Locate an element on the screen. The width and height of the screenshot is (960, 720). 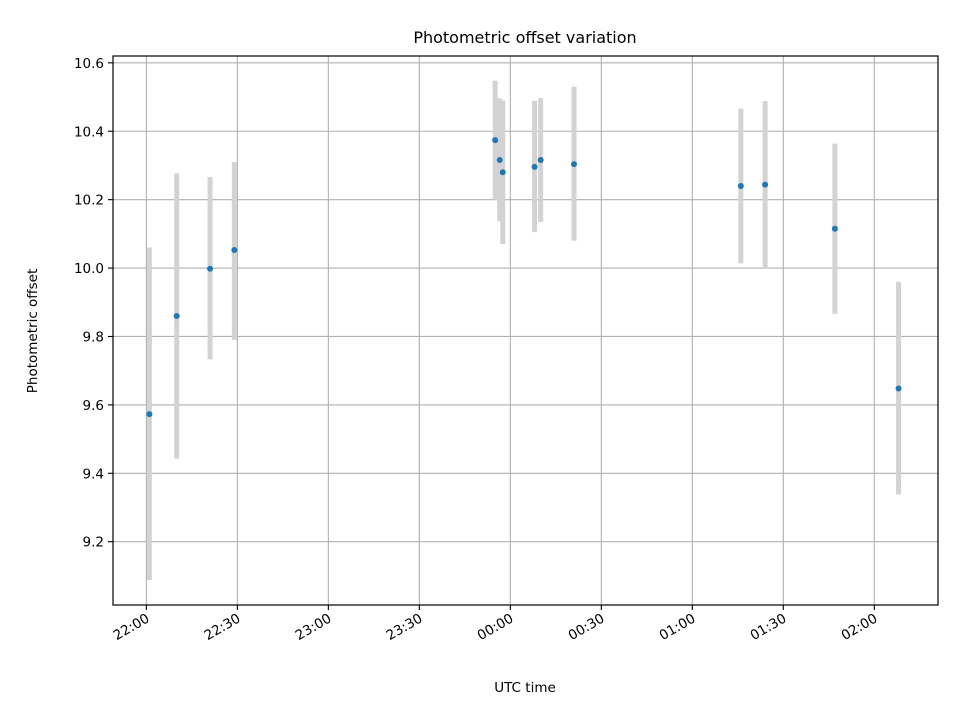
chart-title: Photometric offset variation is located at coordinates (524, 37).